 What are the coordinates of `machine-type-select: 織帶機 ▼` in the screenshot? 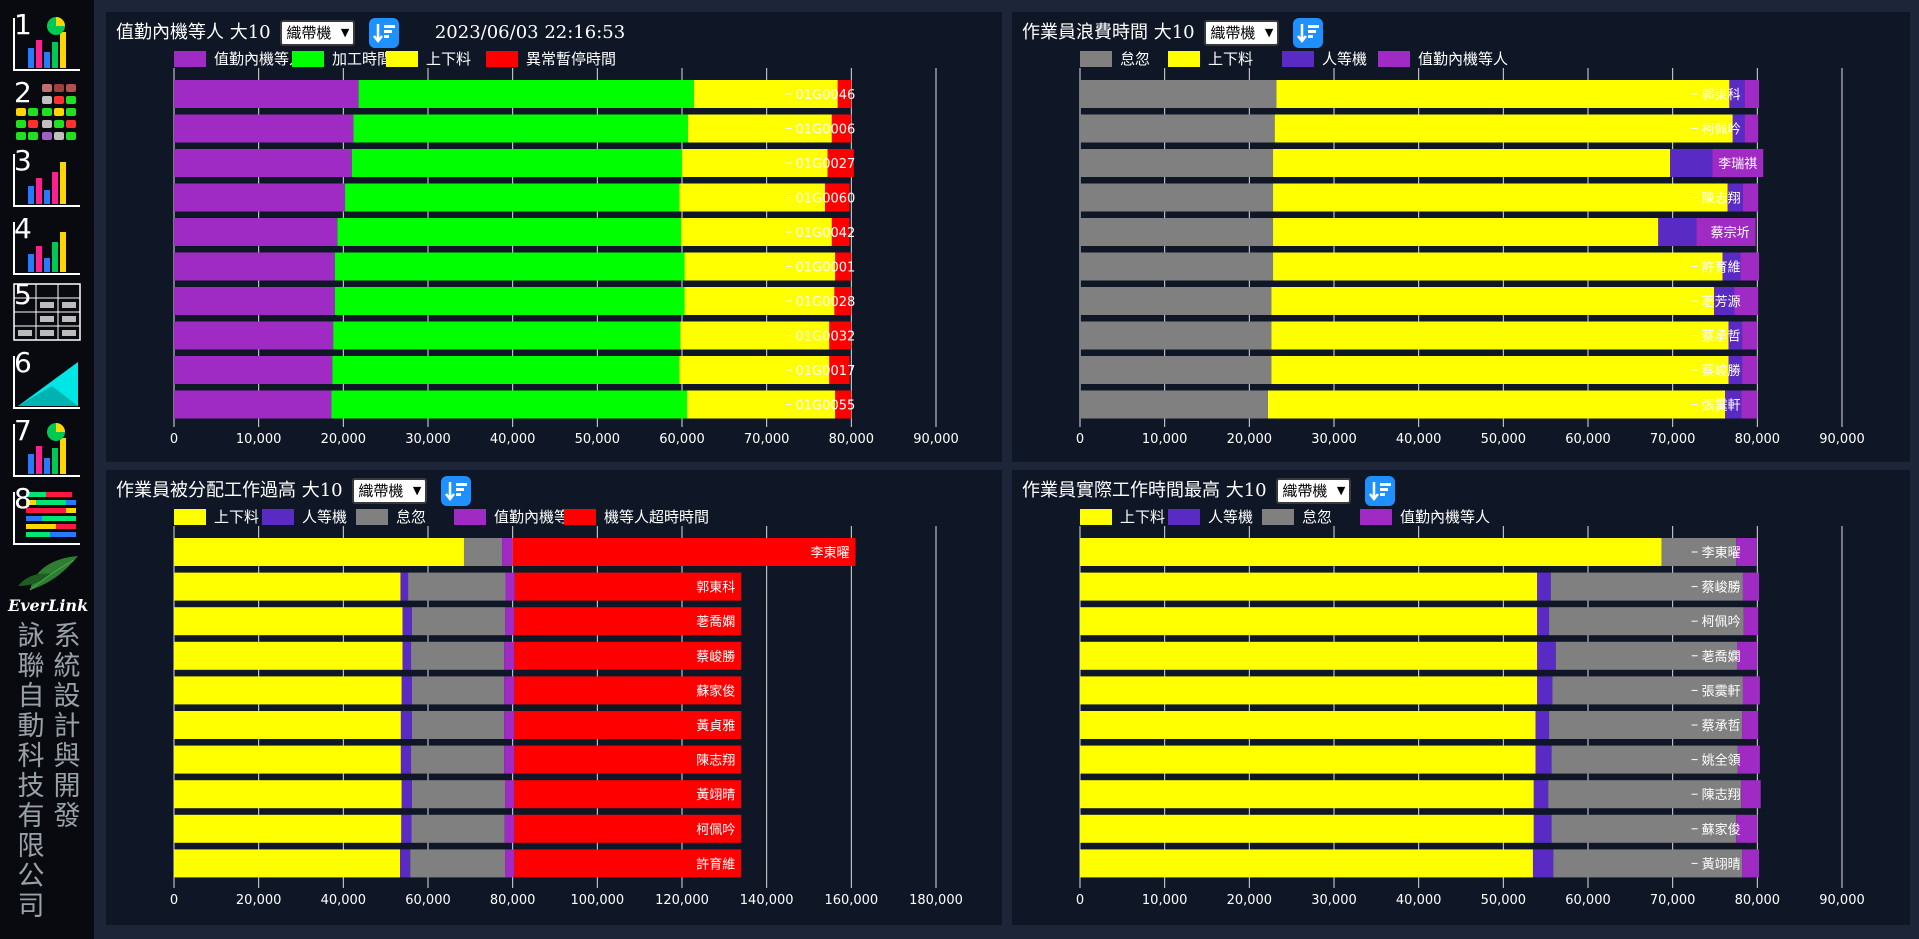 It's located at (390, 491).